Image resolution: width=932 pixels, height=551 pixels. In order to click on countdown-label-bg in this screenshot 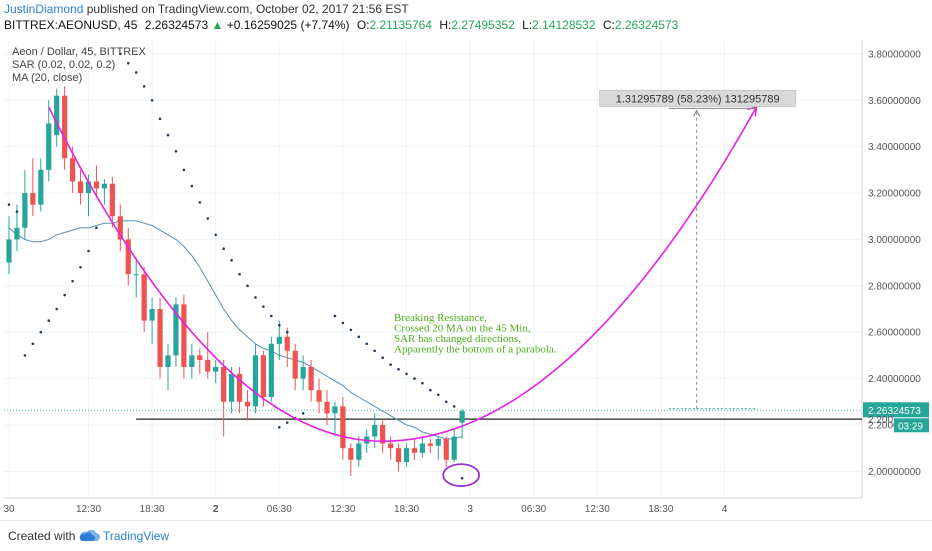, I will do `click(911, 425)`.